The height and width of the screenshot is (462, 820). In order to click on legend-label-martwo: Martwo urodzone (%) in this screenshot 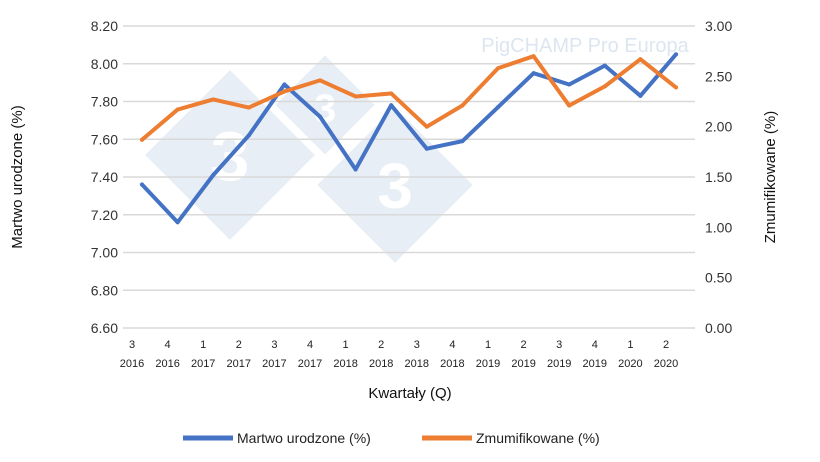, I will do `click(304, 438)`.